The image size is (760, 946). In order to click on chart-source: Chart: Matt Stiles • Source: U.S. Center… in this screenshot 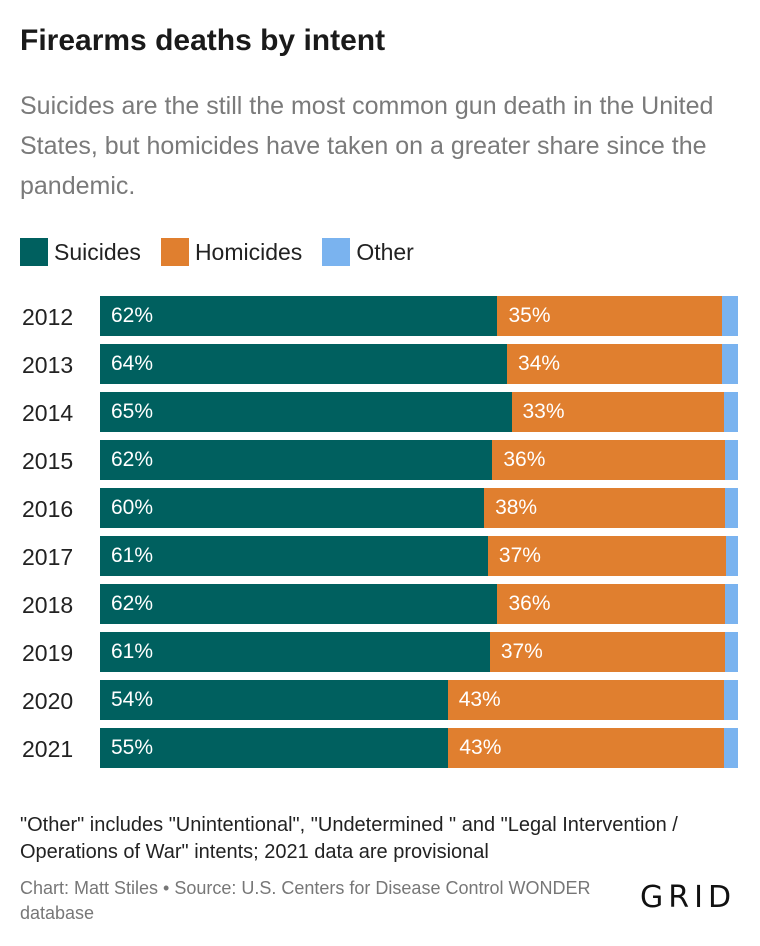, I will do `click(305, 900)`.